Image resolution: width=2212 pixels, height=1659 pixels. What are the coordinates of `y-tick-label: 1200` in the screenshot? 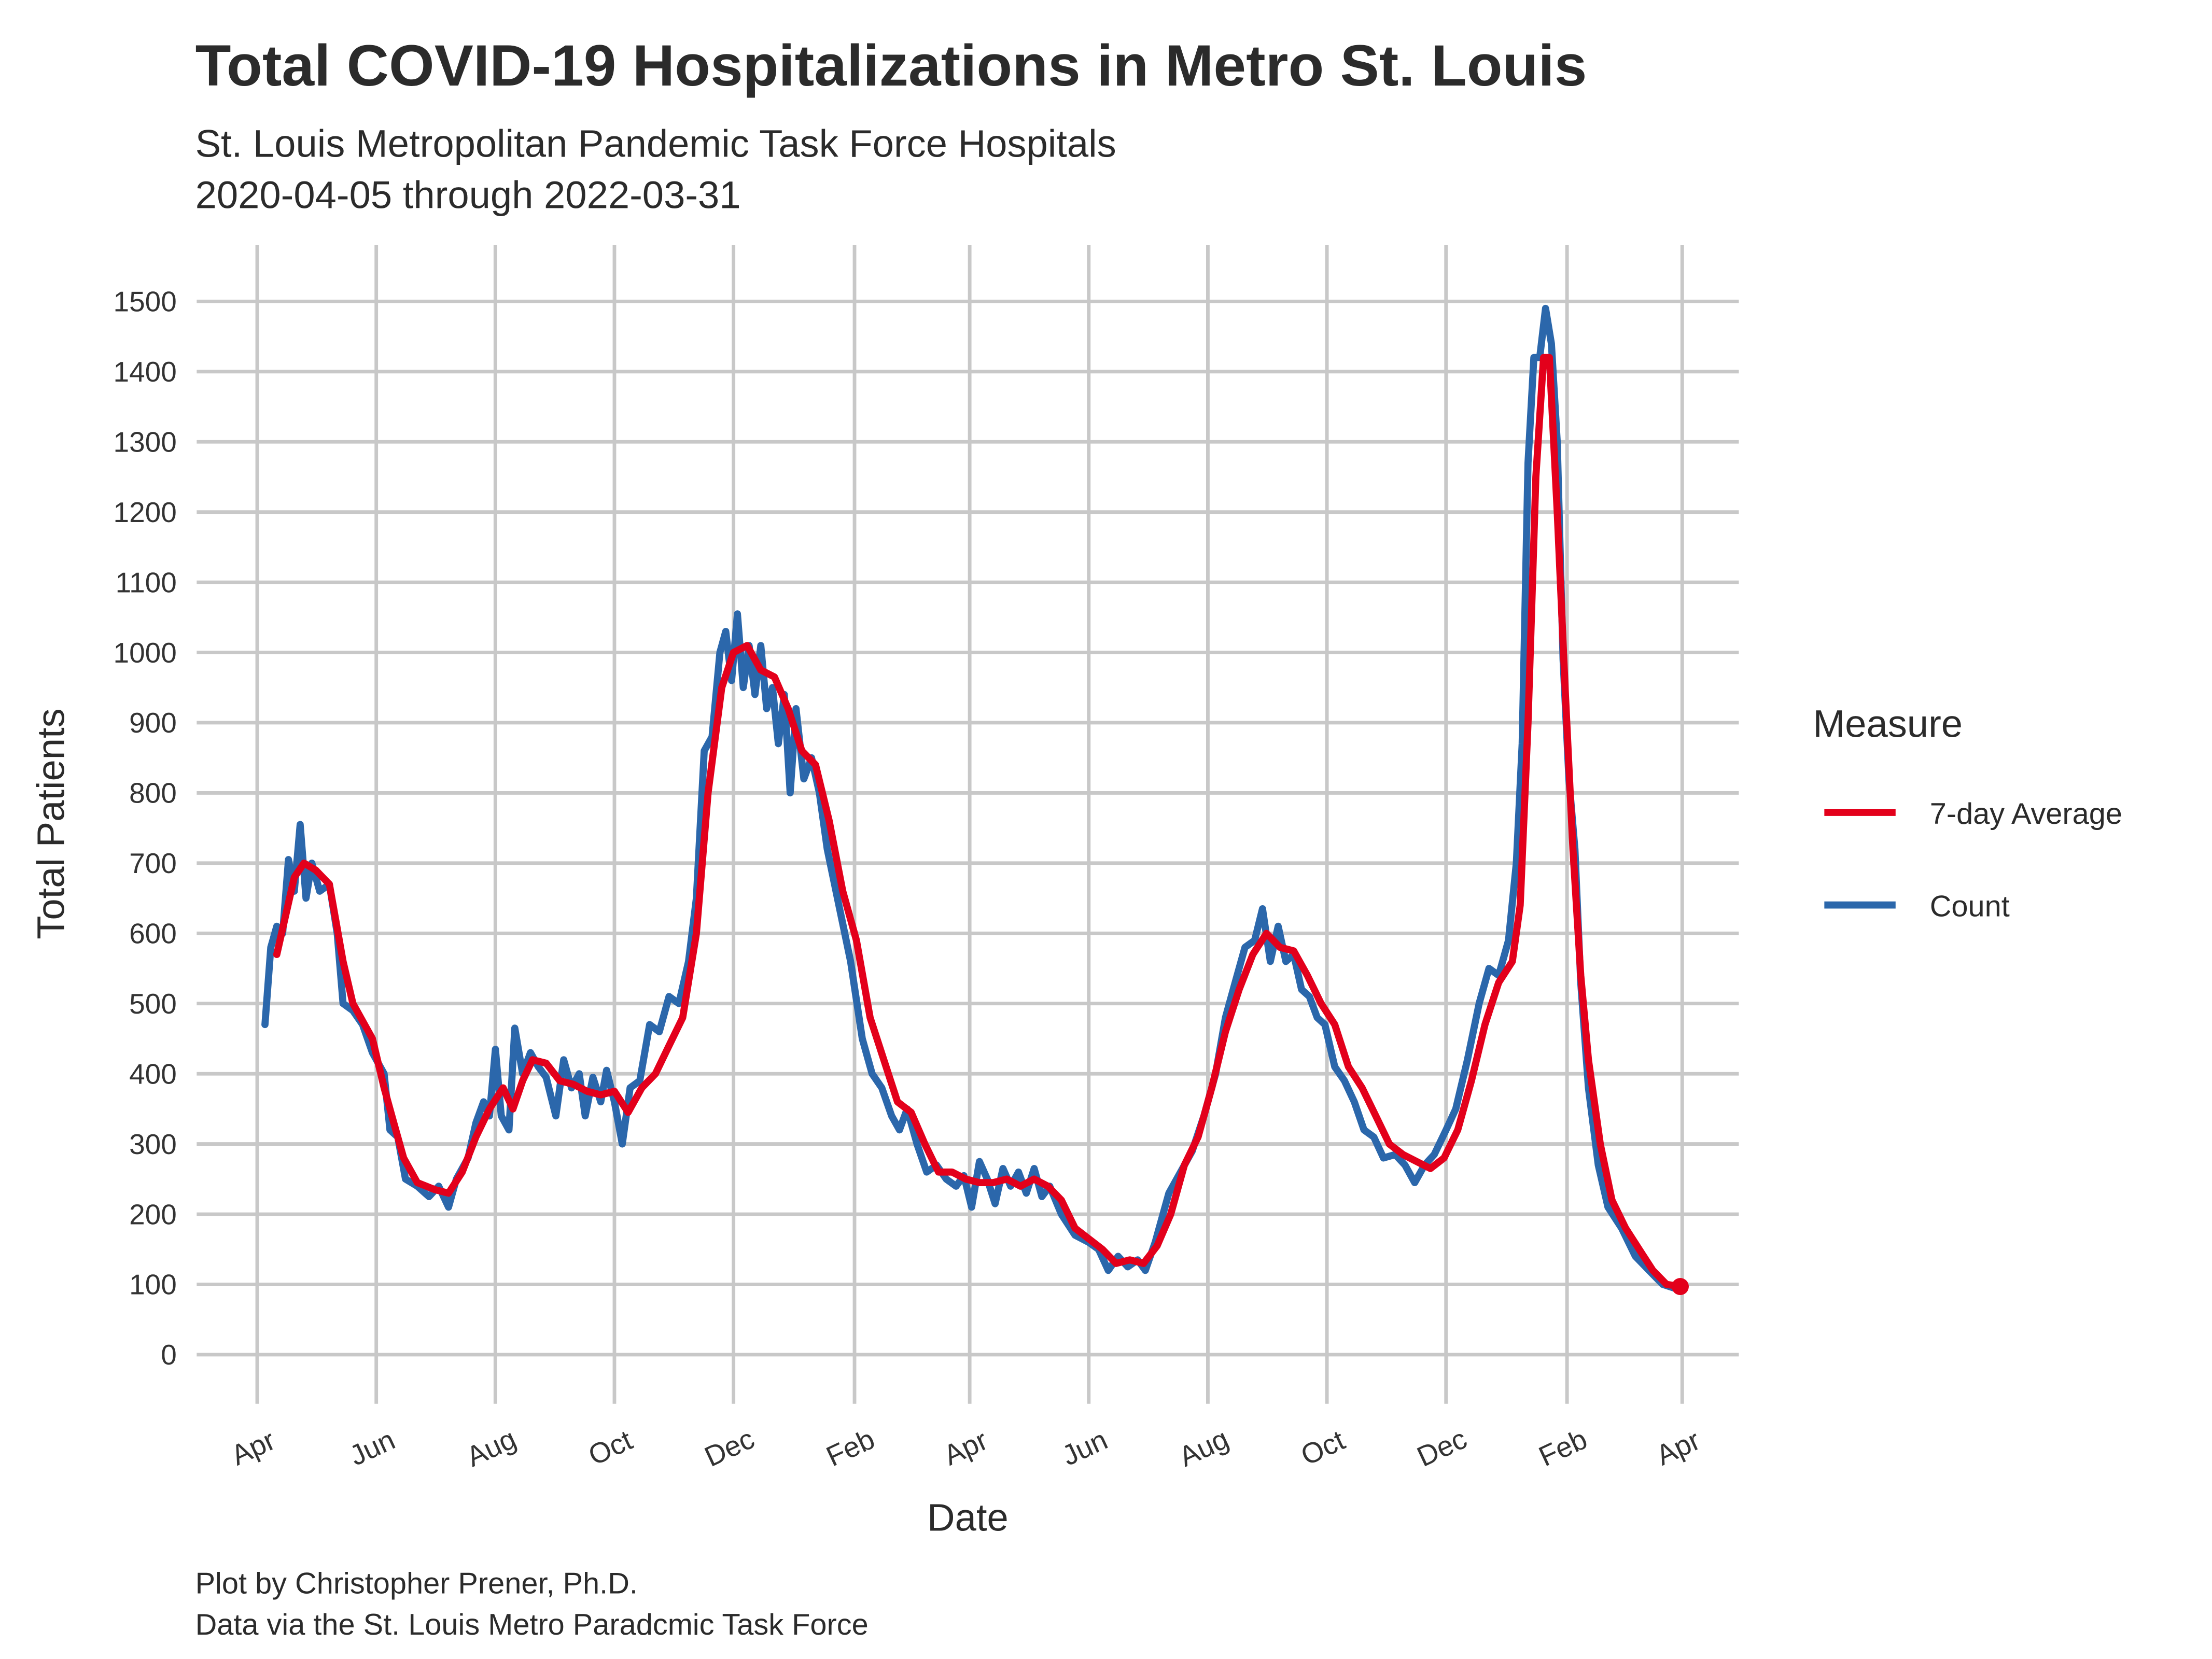 It's located at (145, 512).